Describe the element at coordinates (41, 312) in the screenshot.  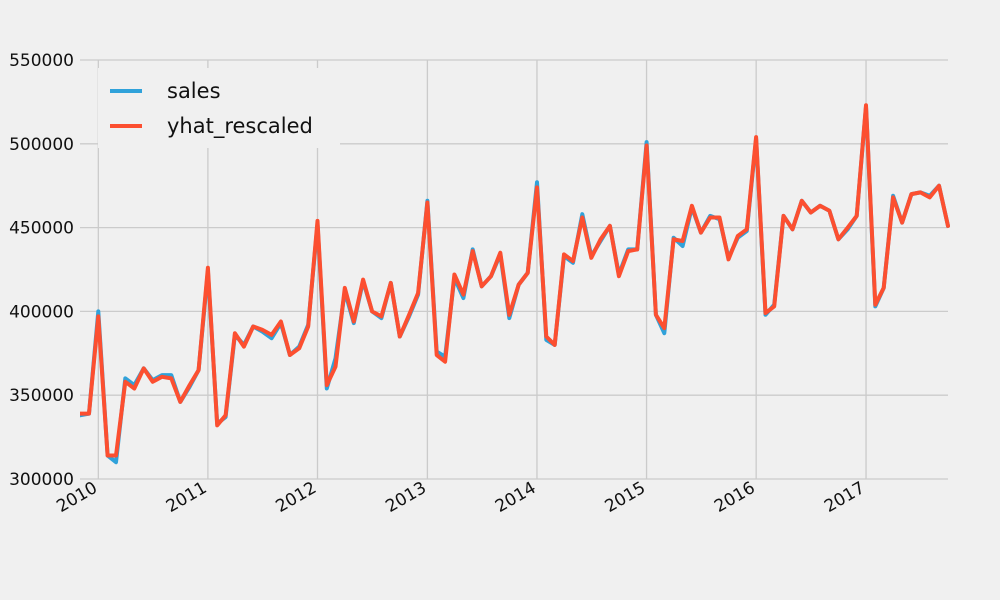
I see `y-tick-label: 400000` at that location.